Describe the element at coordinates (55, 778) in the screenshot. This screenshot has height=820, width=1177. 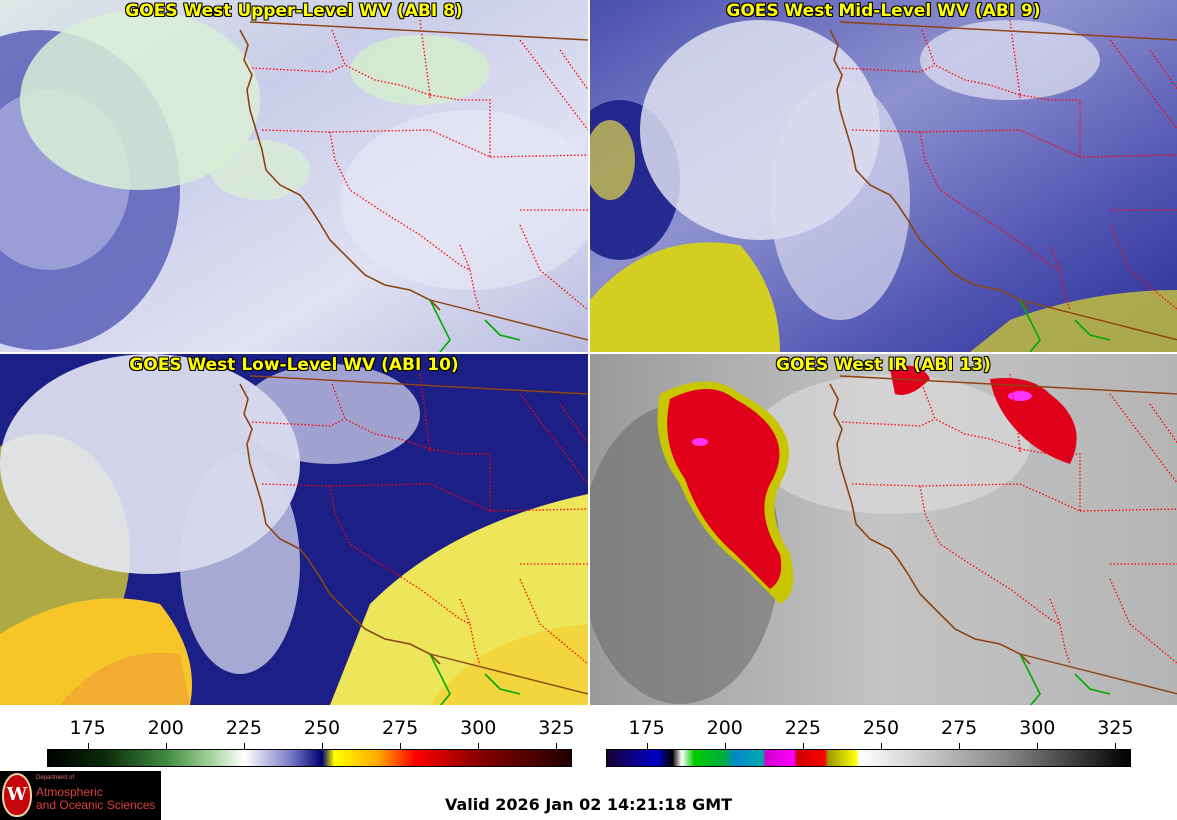
I see `logo-dept: Department of` at that location.